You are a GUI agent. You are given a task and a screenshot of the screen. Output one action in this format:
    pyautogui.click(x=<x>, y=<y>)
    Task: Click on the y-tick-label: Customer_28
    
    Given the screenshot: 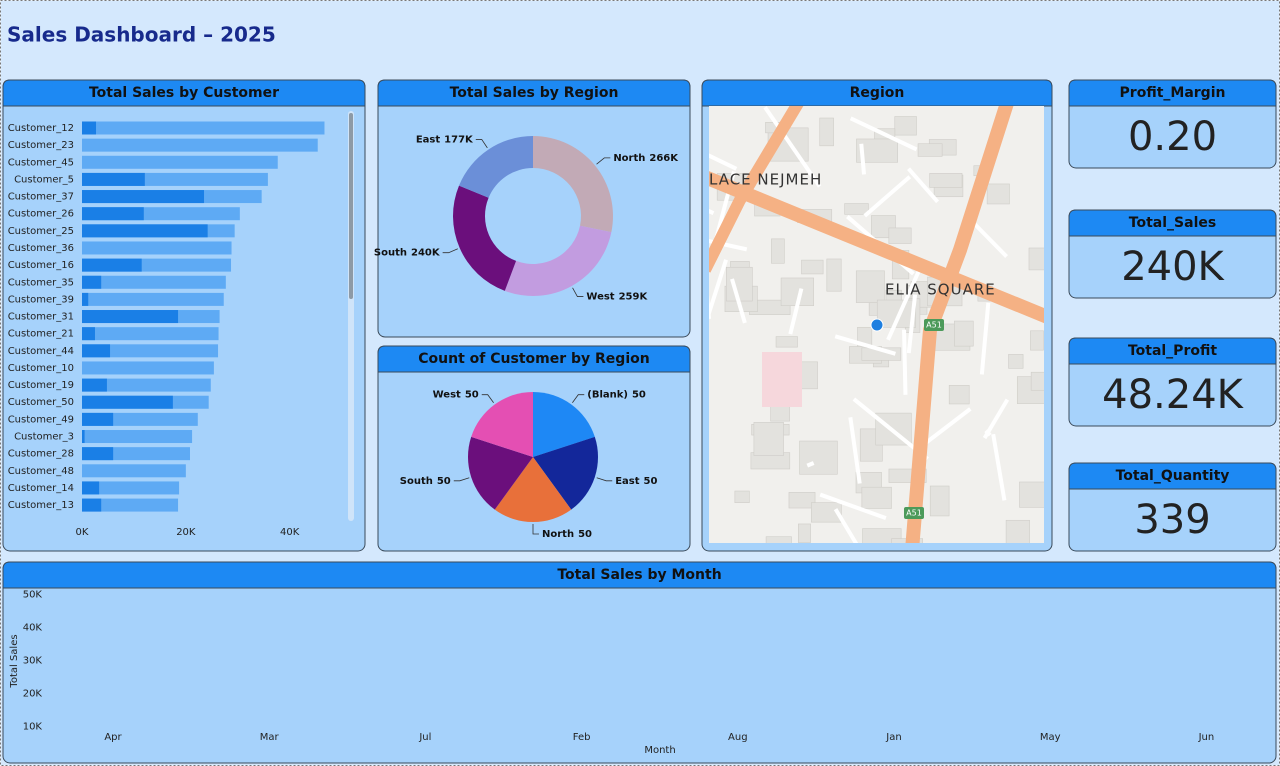 What is the action you would take?
    pyautogui.click(x=41, y=454)
    